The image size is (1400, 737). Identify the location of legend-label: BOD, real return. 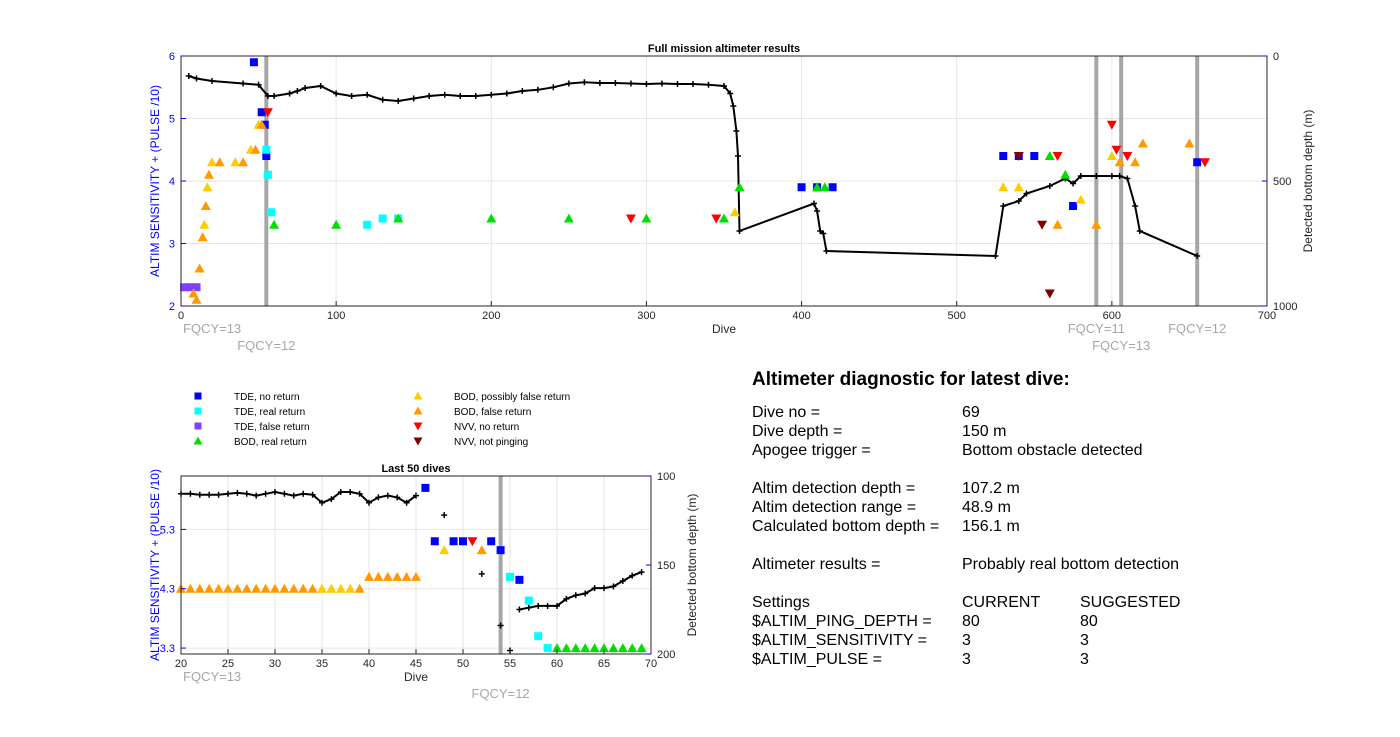
(270, 442).